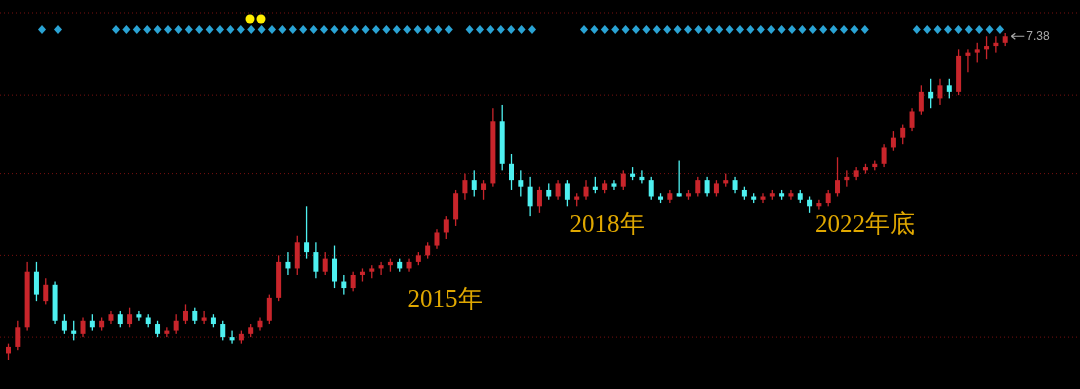 This screenshot has height=389, width=1080. Describe the element at coordinates (865, 223) in the screenshot. I see `annotation: 2022年底` at that location.